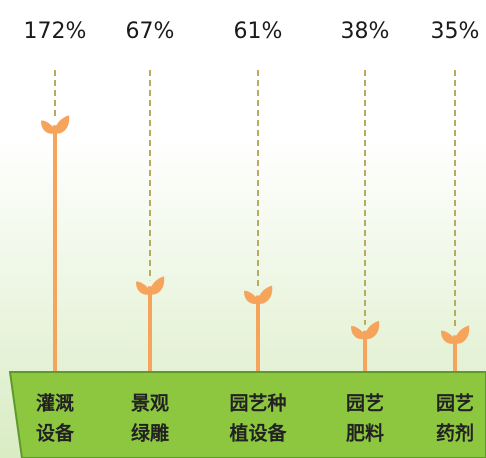 The image size is (486, 458). What do you see at coordinates (258, 31) in the screenshot?
I see `value-label: 61%` at bounding box center [258, 31].